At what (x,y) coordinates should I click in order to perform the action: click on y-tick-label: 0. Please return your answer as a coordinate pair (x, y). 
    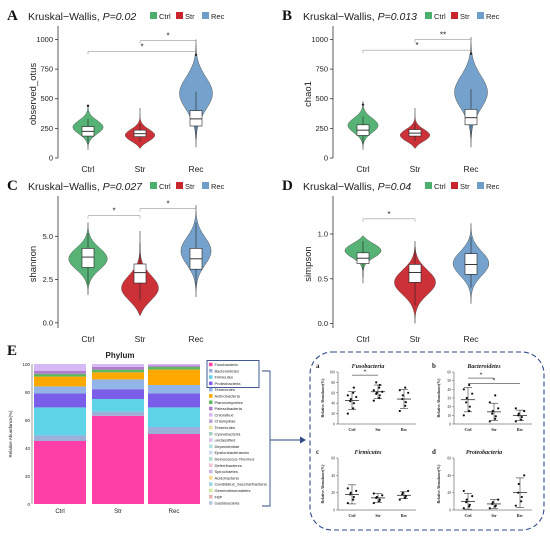
    Looking at the image, I should click on (450, 425).